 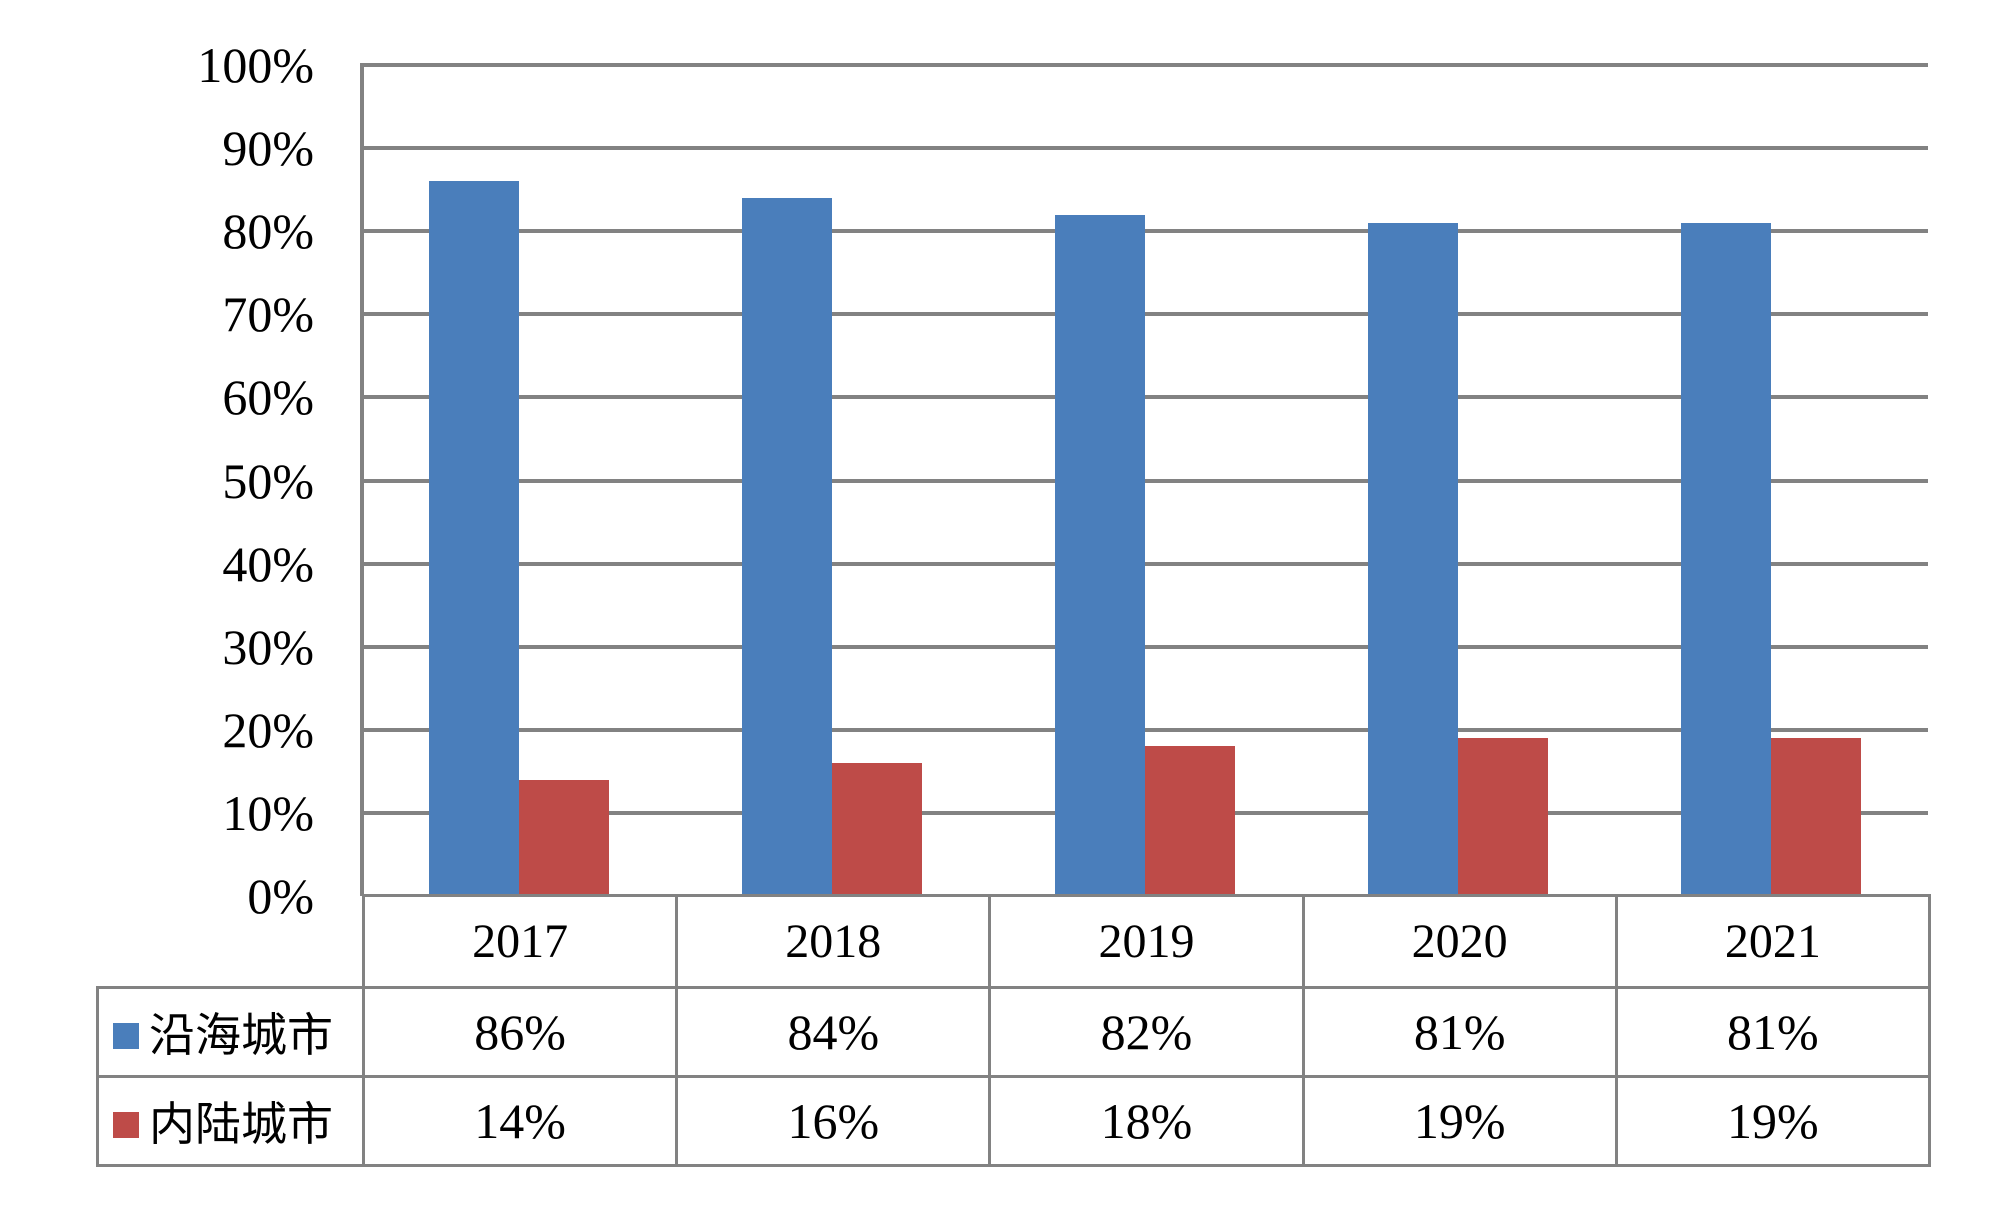 What do you see at coordinates (786, 546) in the screenshot?
I see `bar-沿海城市-2018` at bounding box center [786, 546].